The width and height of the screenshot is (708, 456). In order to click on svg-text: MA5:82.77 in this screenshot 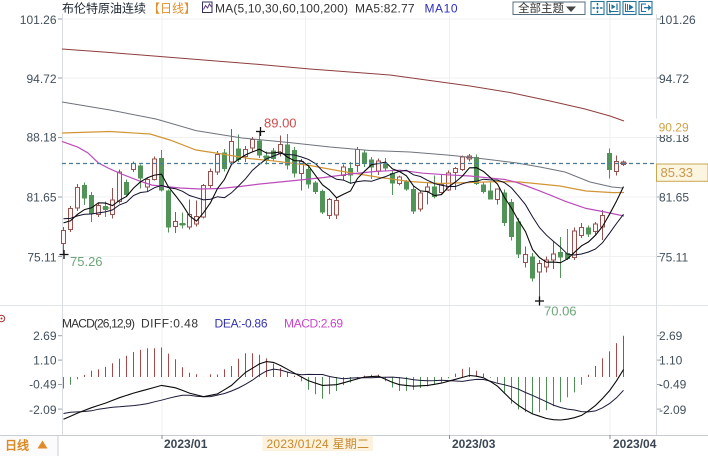, I will do `click(385, 9)`.